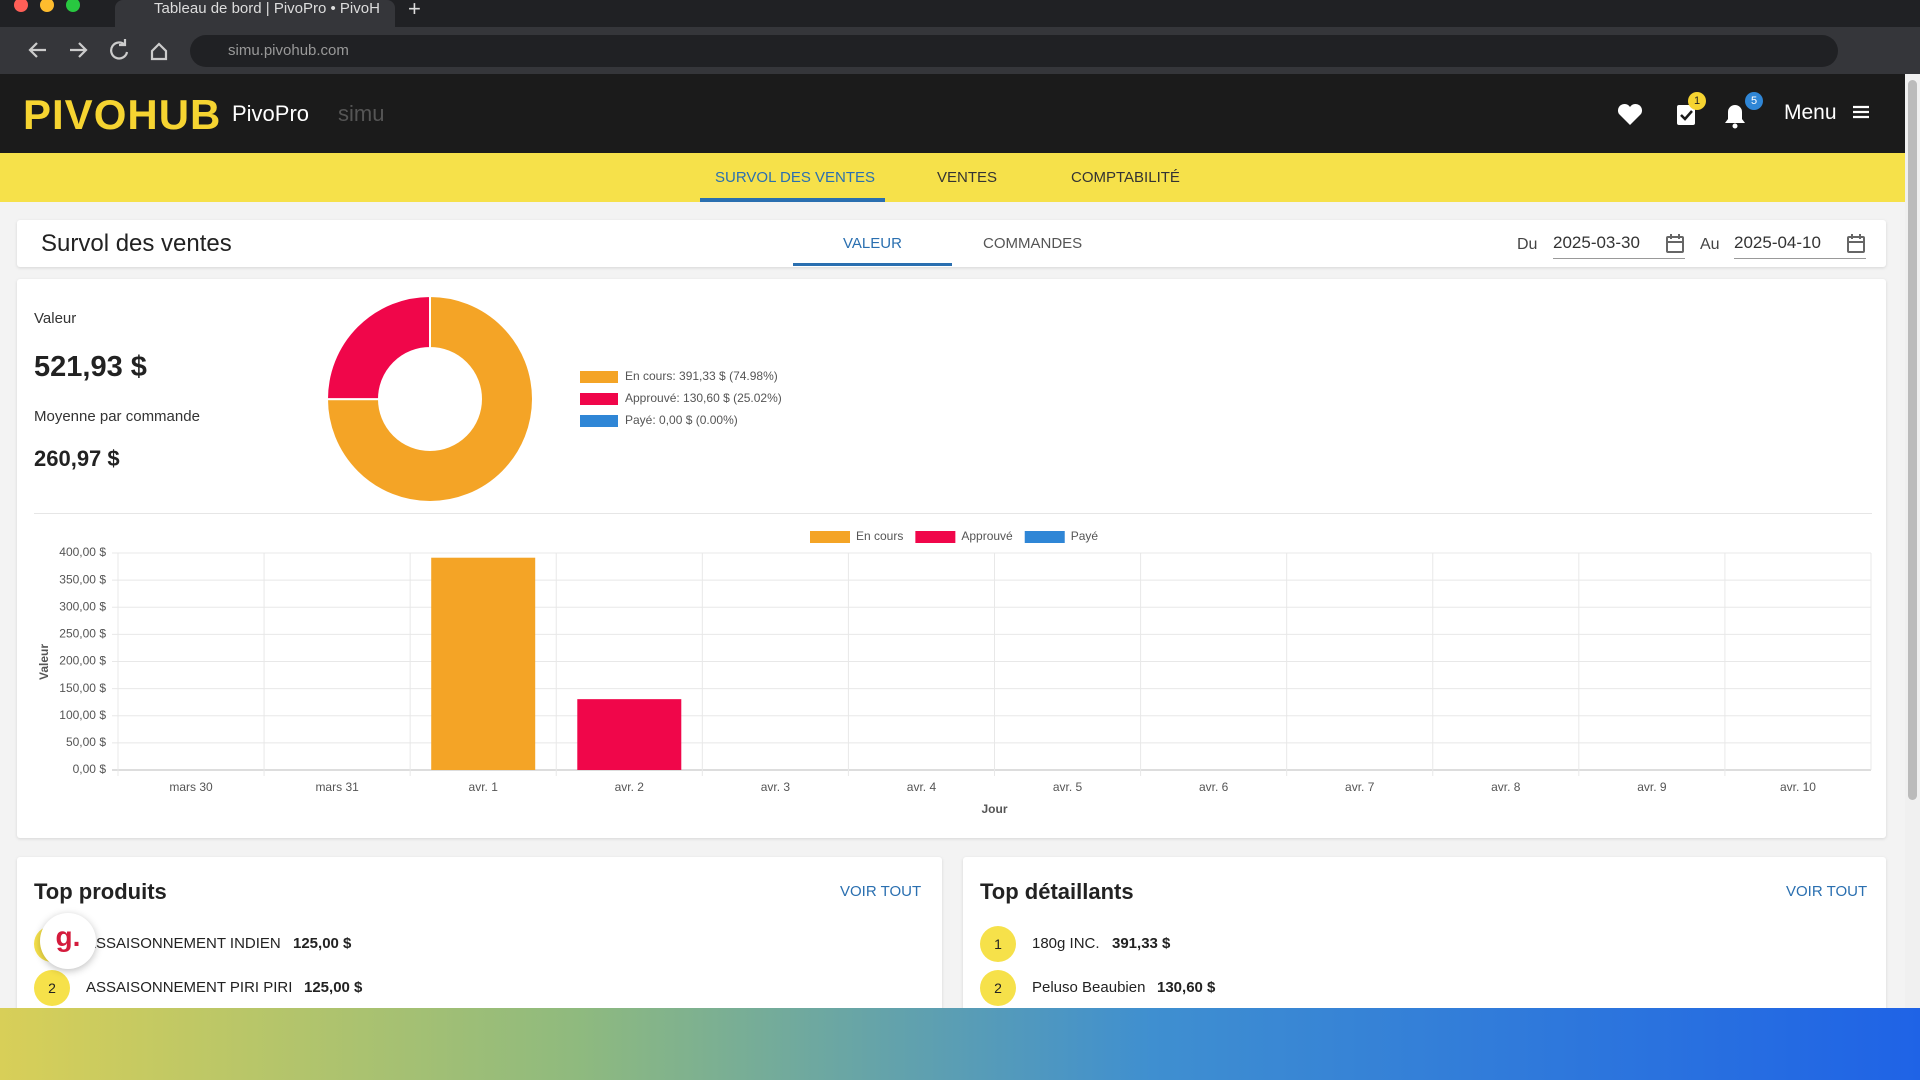  I want to click on legend-label: En cours, so click(879, 536).